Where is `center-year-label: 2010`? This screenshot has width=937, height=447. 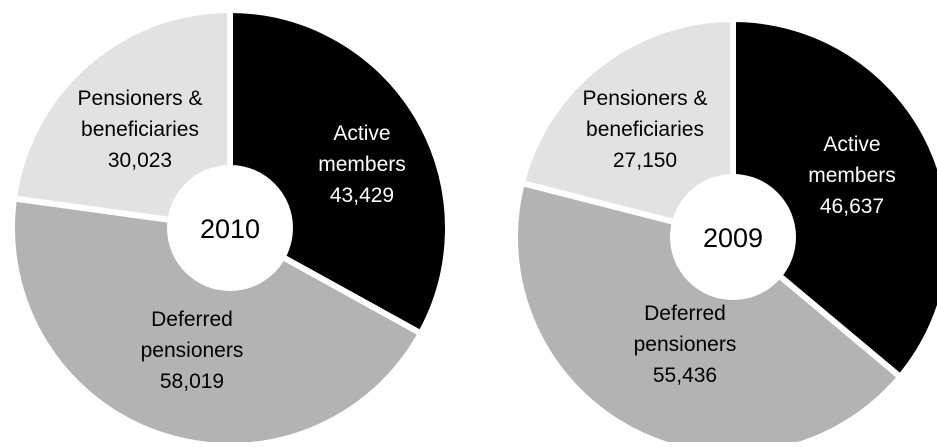 center-year-label: 2010 is located at coordinates (230, 229).